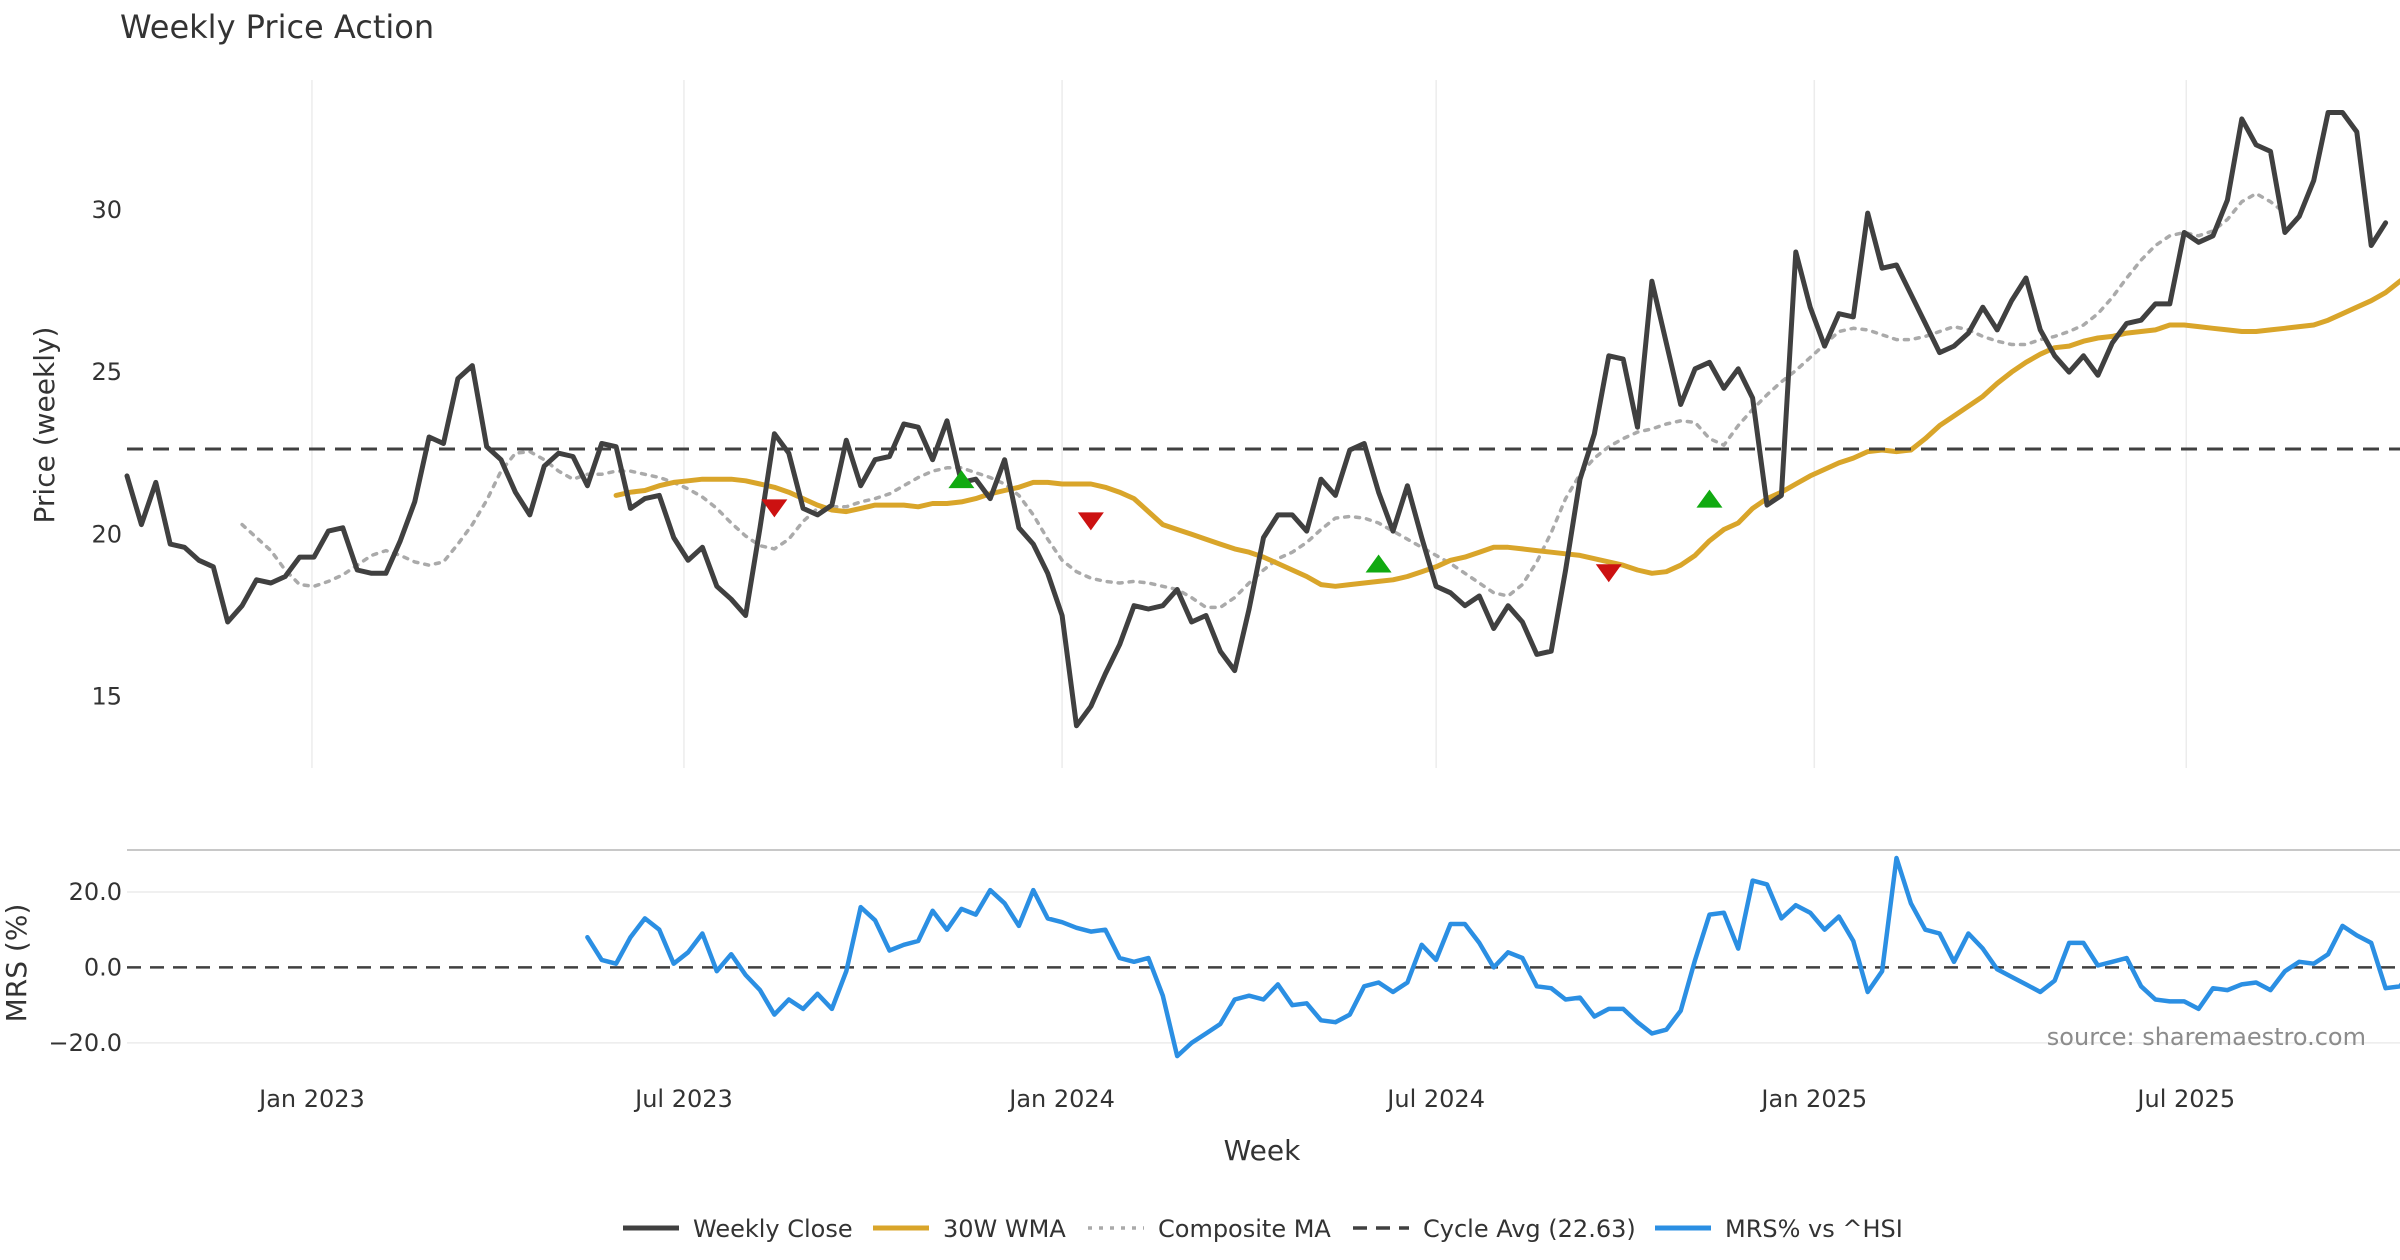  What do you see at coordinates (683, 1099) in the screenshot?
I see `x-tick-label: Jul 2023` at bounding box center [683, 1099].